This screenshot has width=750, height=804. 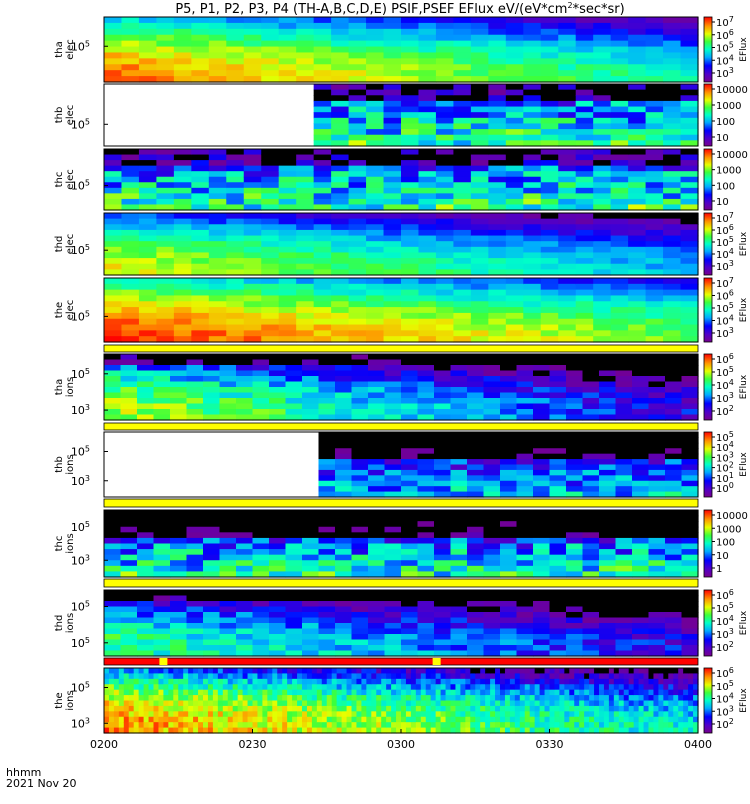 What do you see at coordinates (80, 643) in the screenshot?
I see `y-tick-label: 105` at bounding box center [80, 643].